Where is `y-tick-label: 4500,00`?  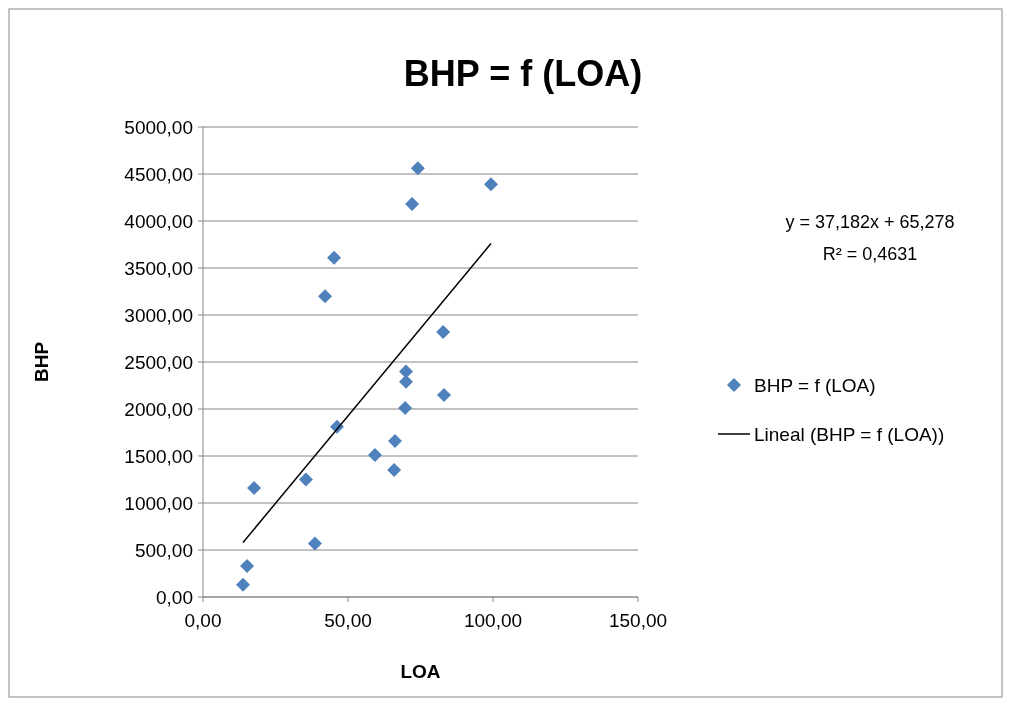 y-tick-label: 4500,00 is located at coordinates (158, 174).